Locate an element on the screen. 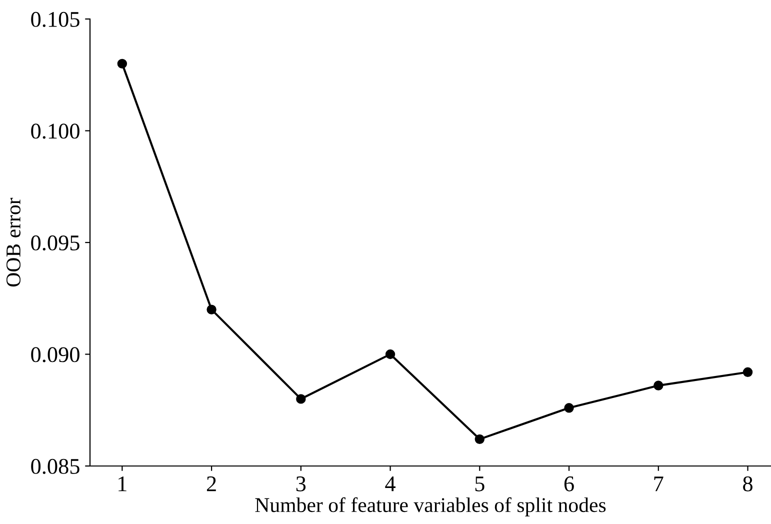  x-tick-label: 2 is located at coordinates (211, 484).